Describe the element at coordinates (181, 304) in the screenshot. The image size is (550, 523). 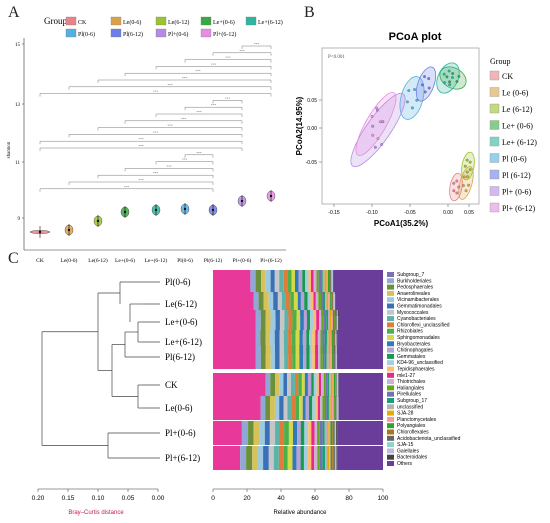
I see `sample-label: Le(6-12)` at that location.